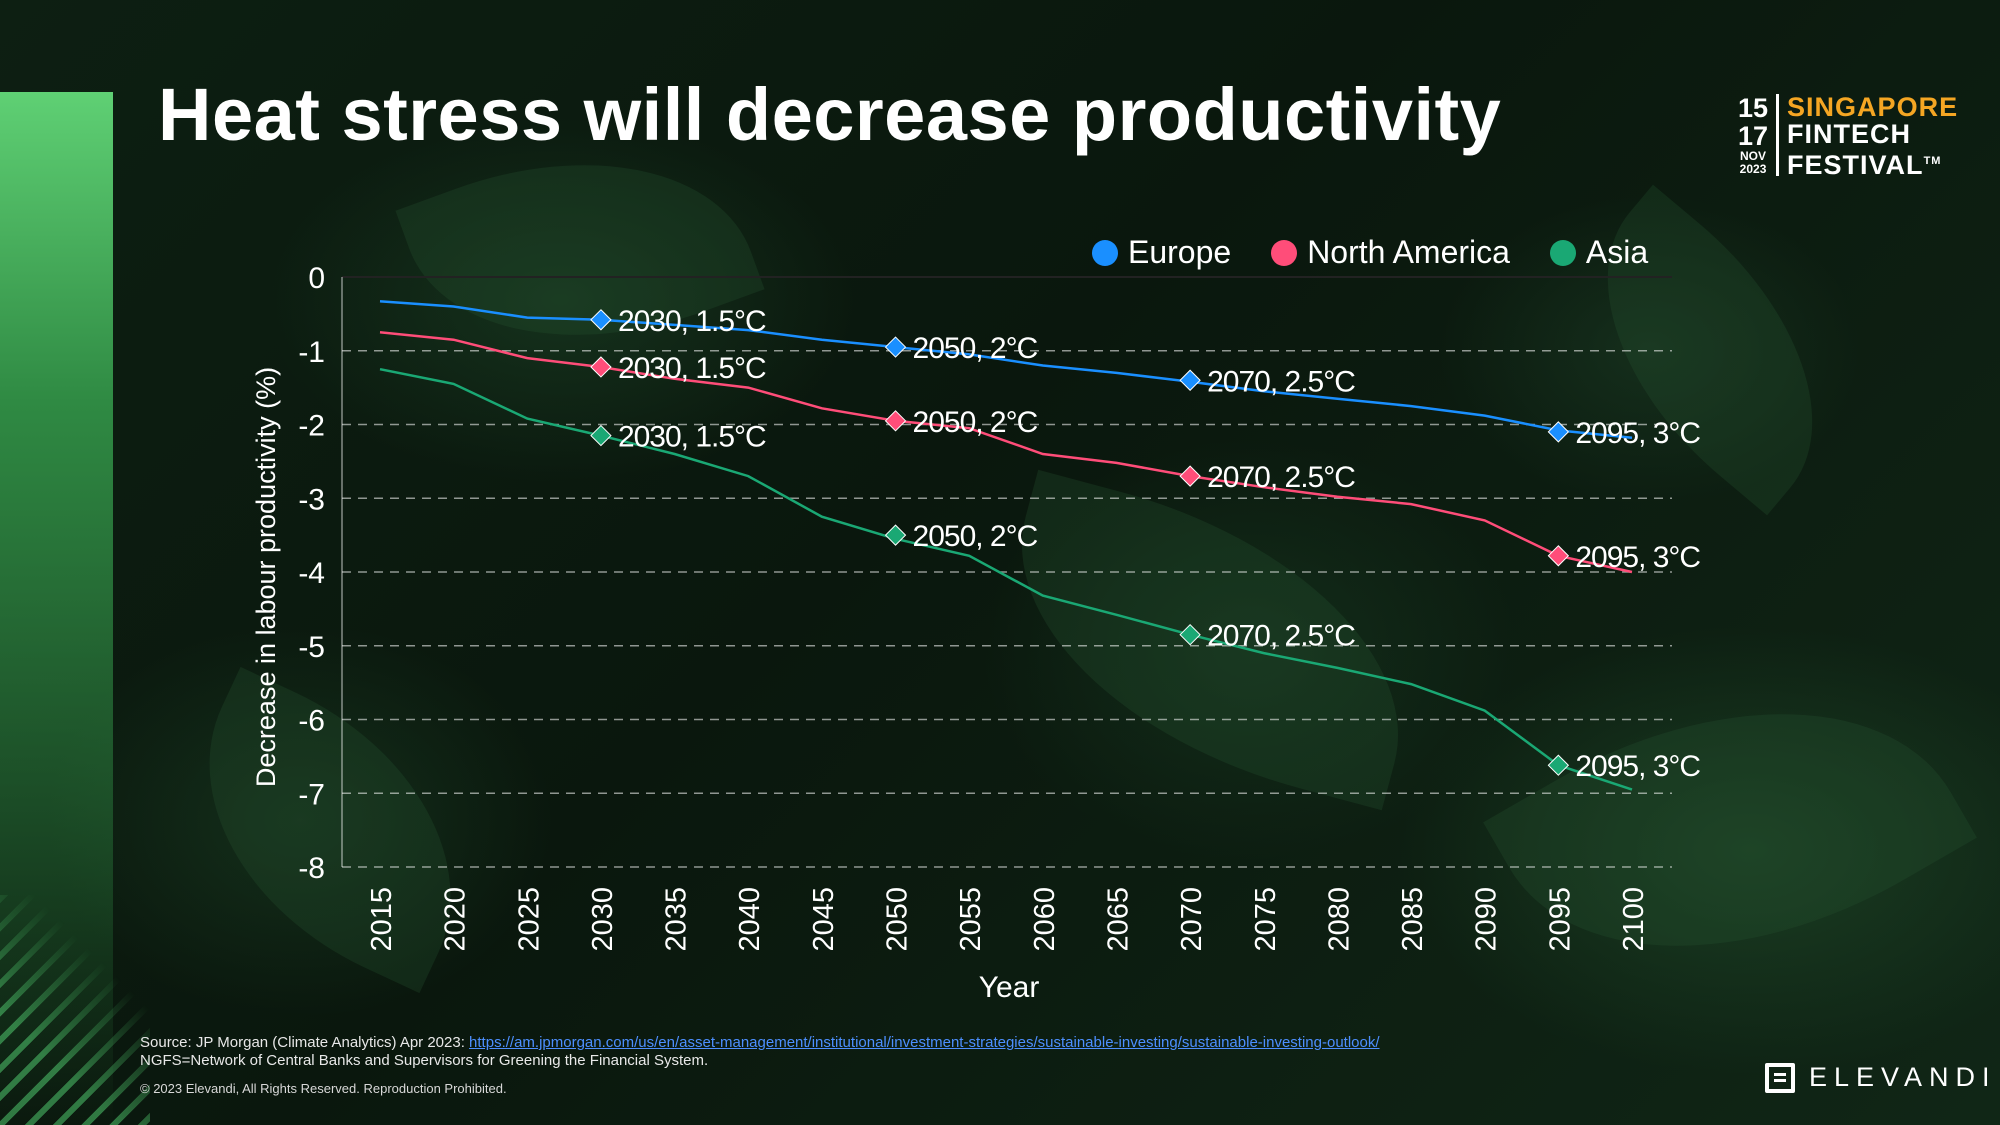 The height and width of the screenshot is (1125, 2000). I want to click on x-tick-label: 2050, so click(898, 919).